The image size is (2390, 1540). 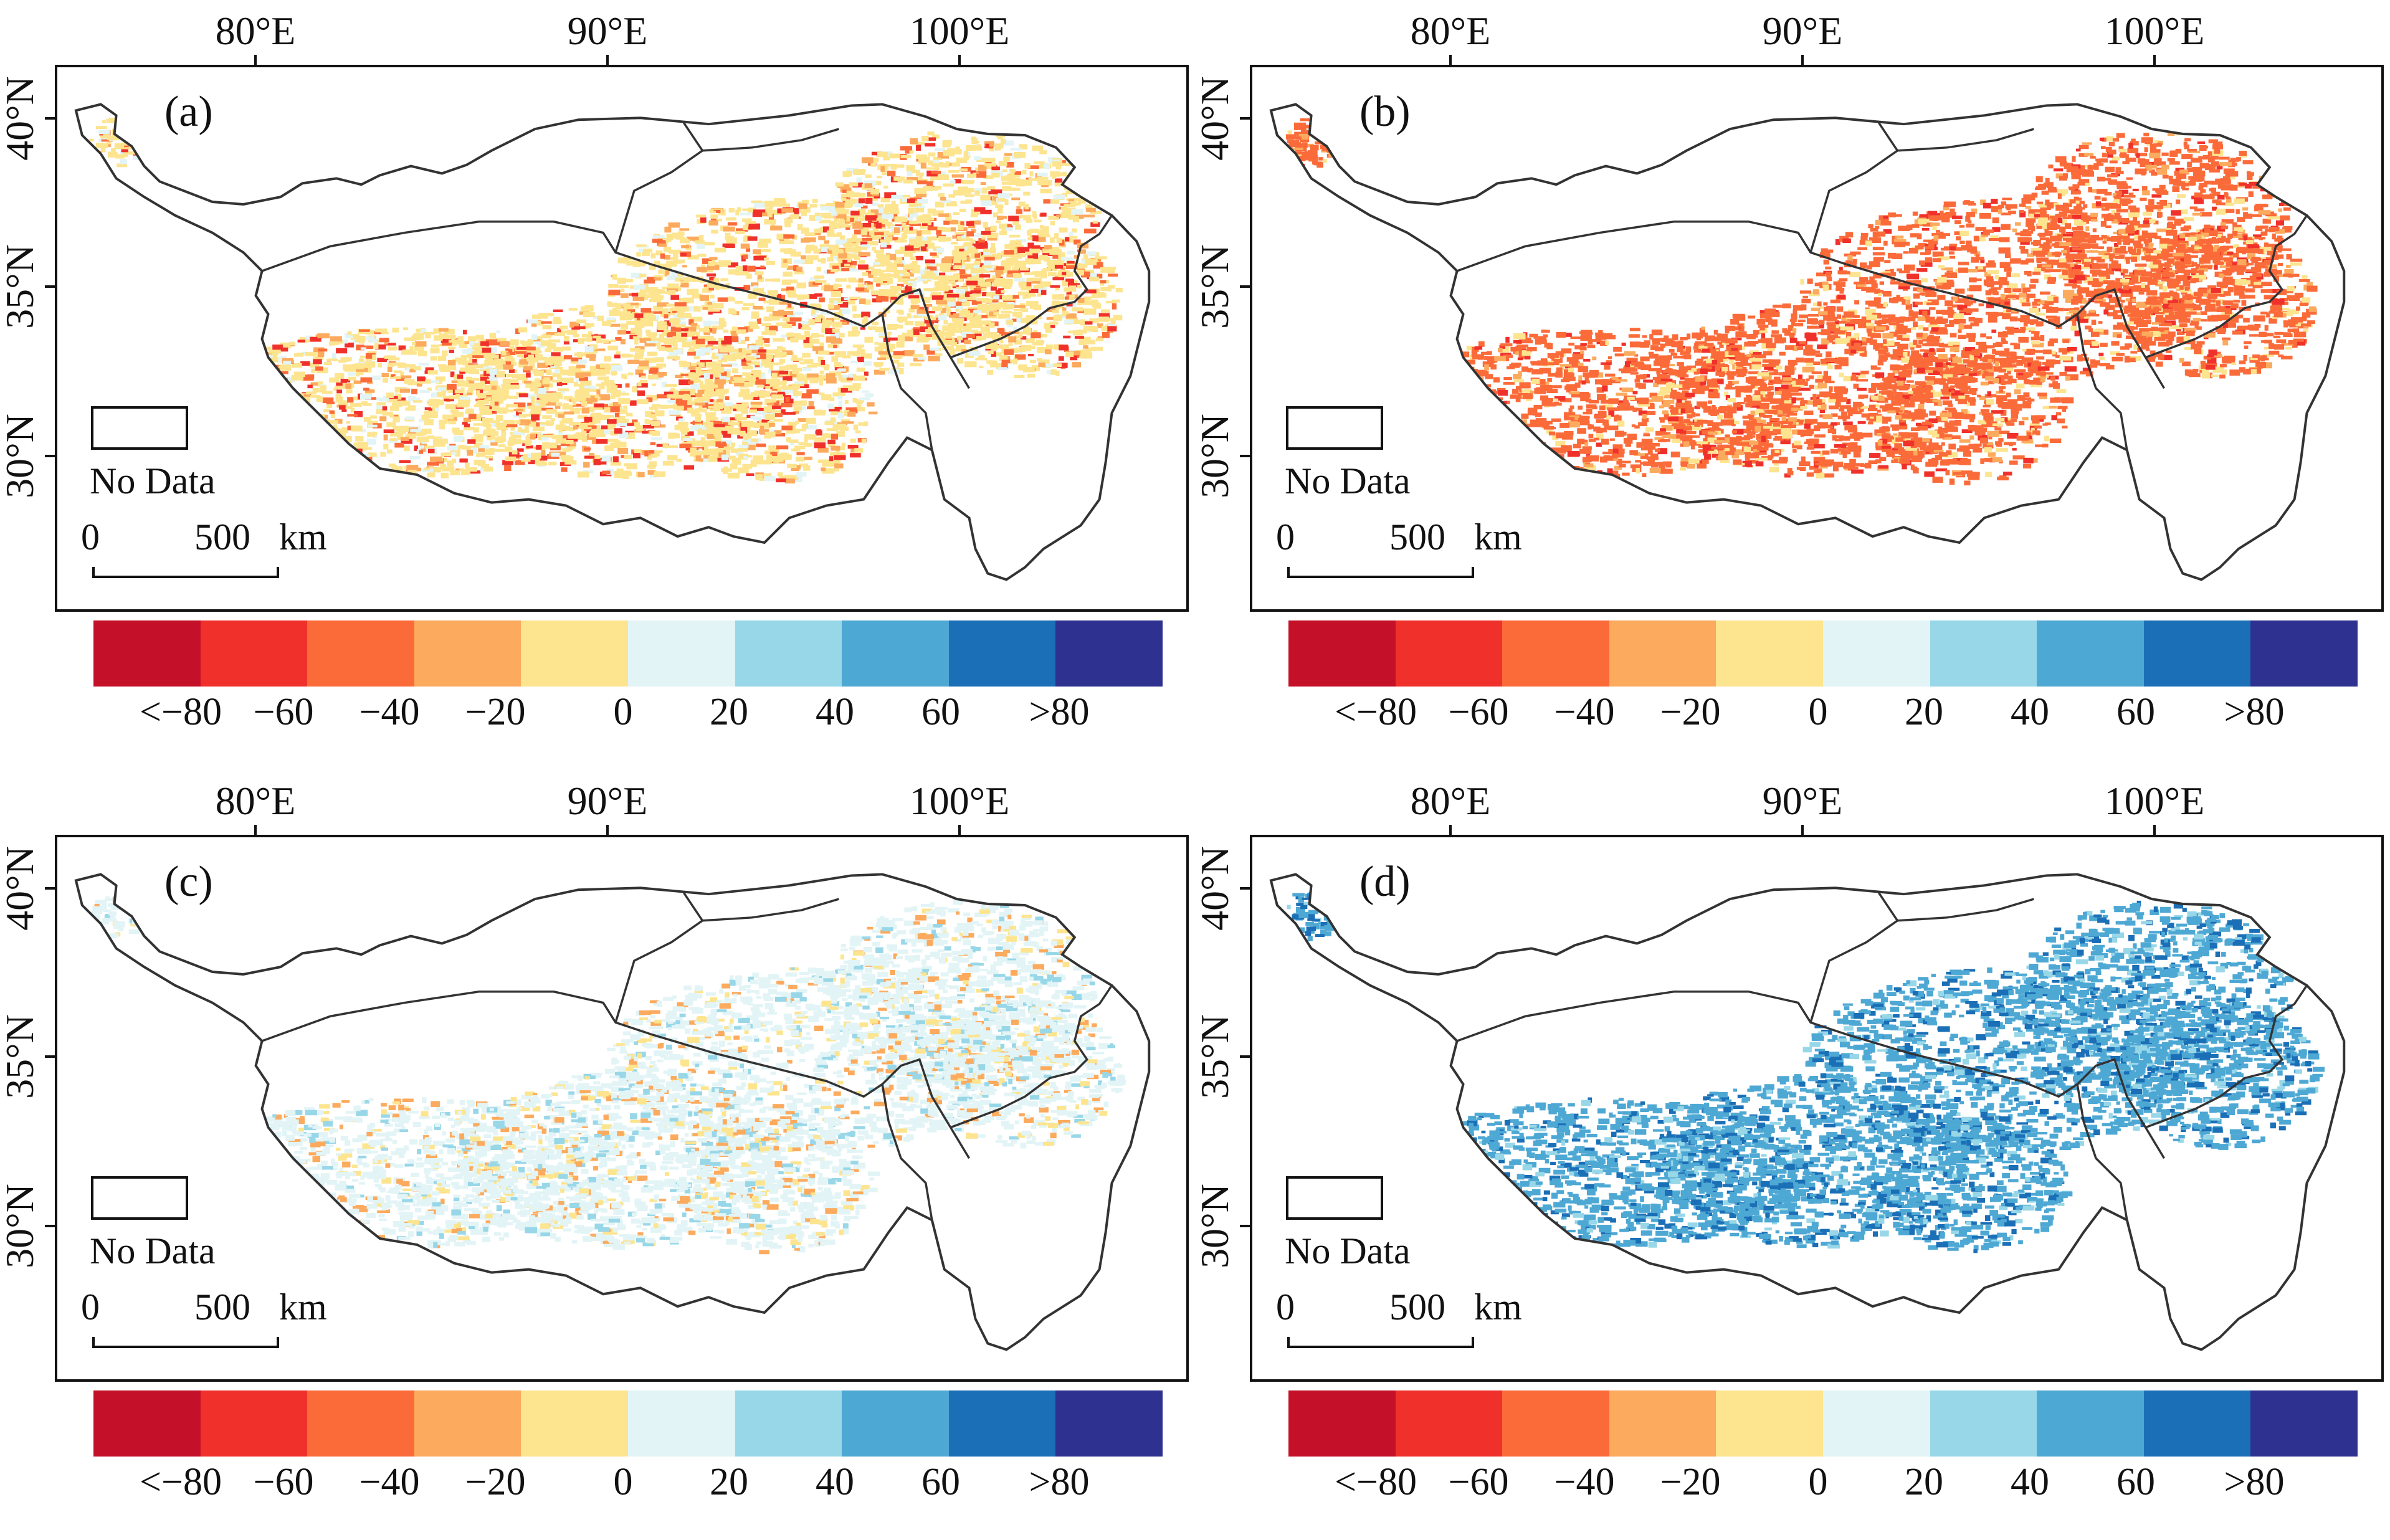 I want to click on panel-label: (b), so click(x=1385, y=112).